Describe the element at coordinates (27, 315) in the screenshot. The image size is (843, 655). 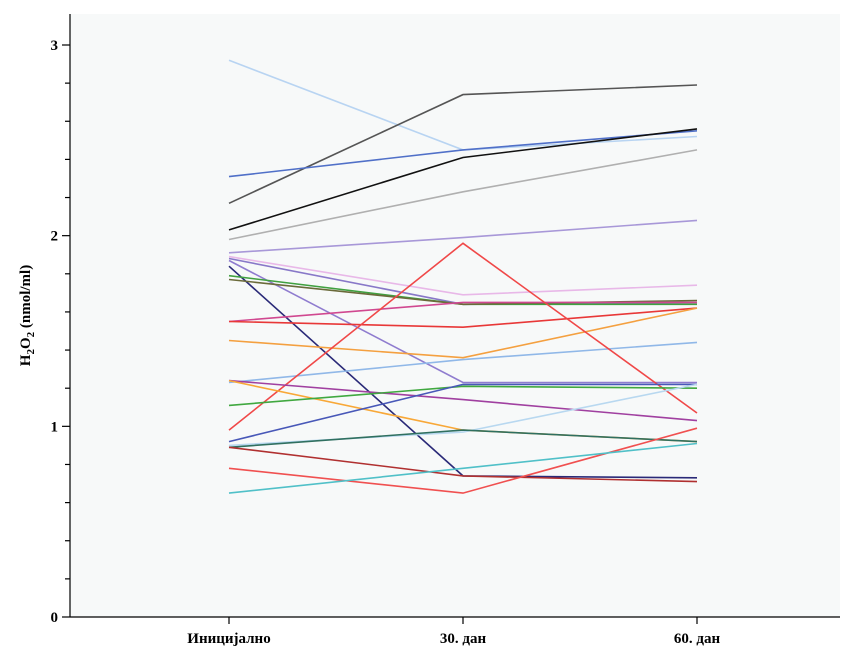
I see `y-axis-title: H2O2 (nmol/ml)` at that location.